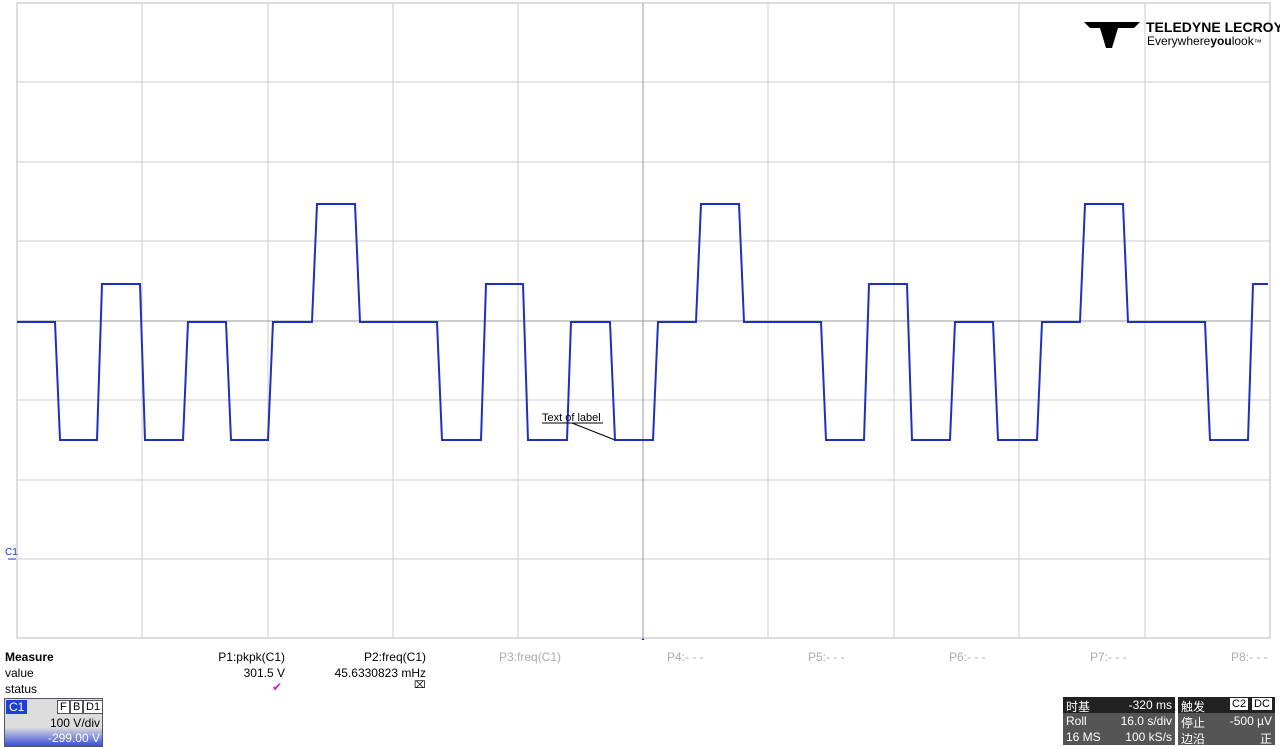 Image resolution: width=1280 pixels, height=747 pixels. What do you see at coordinates (77, 707) in the screenshot?
I see `channel-flag: B` at bounding box center [77, 707].